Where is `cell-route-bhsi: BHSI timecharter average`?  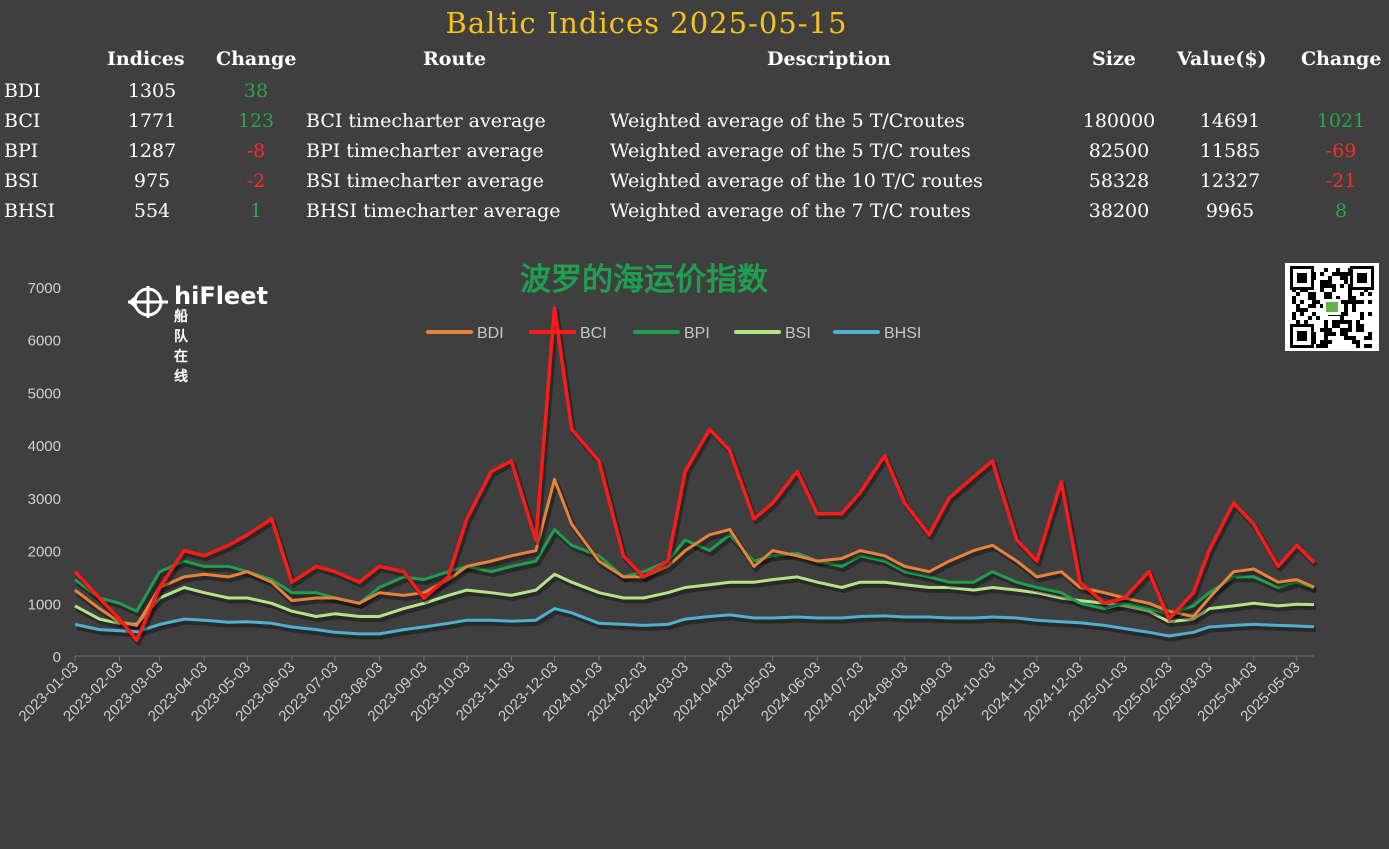
cell-route-bhsi: BHSI timecharter average is located at coordinates (433, 211).